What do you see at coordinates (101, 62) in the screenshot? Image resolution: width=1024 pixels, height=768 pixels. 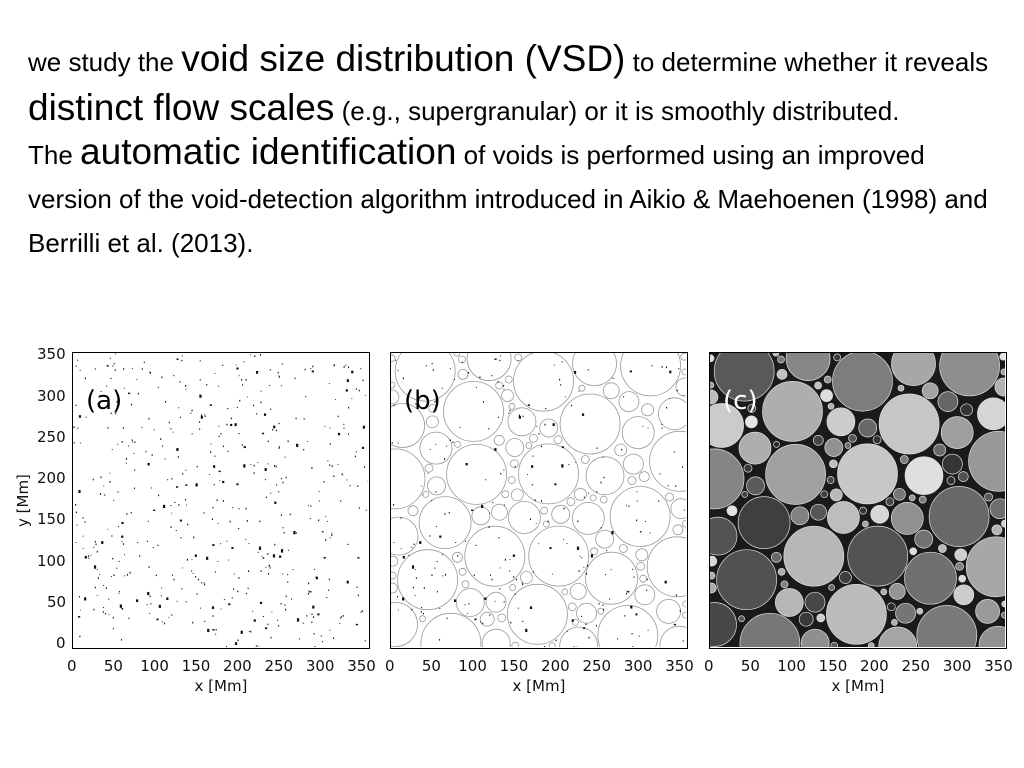 I see `intro-text-a: we study the` at bounding box center [101, 62].